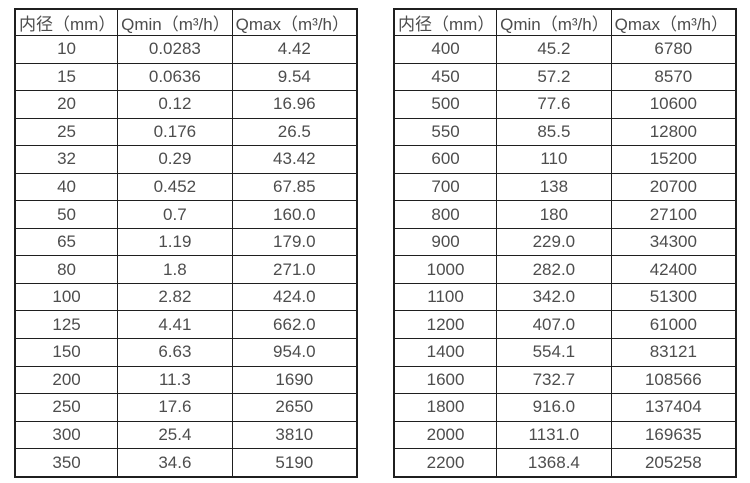  What do you see at coordinates (66, 435) in the screenshot?
I see `table-cell: 300` at bounding box center [66, 435].